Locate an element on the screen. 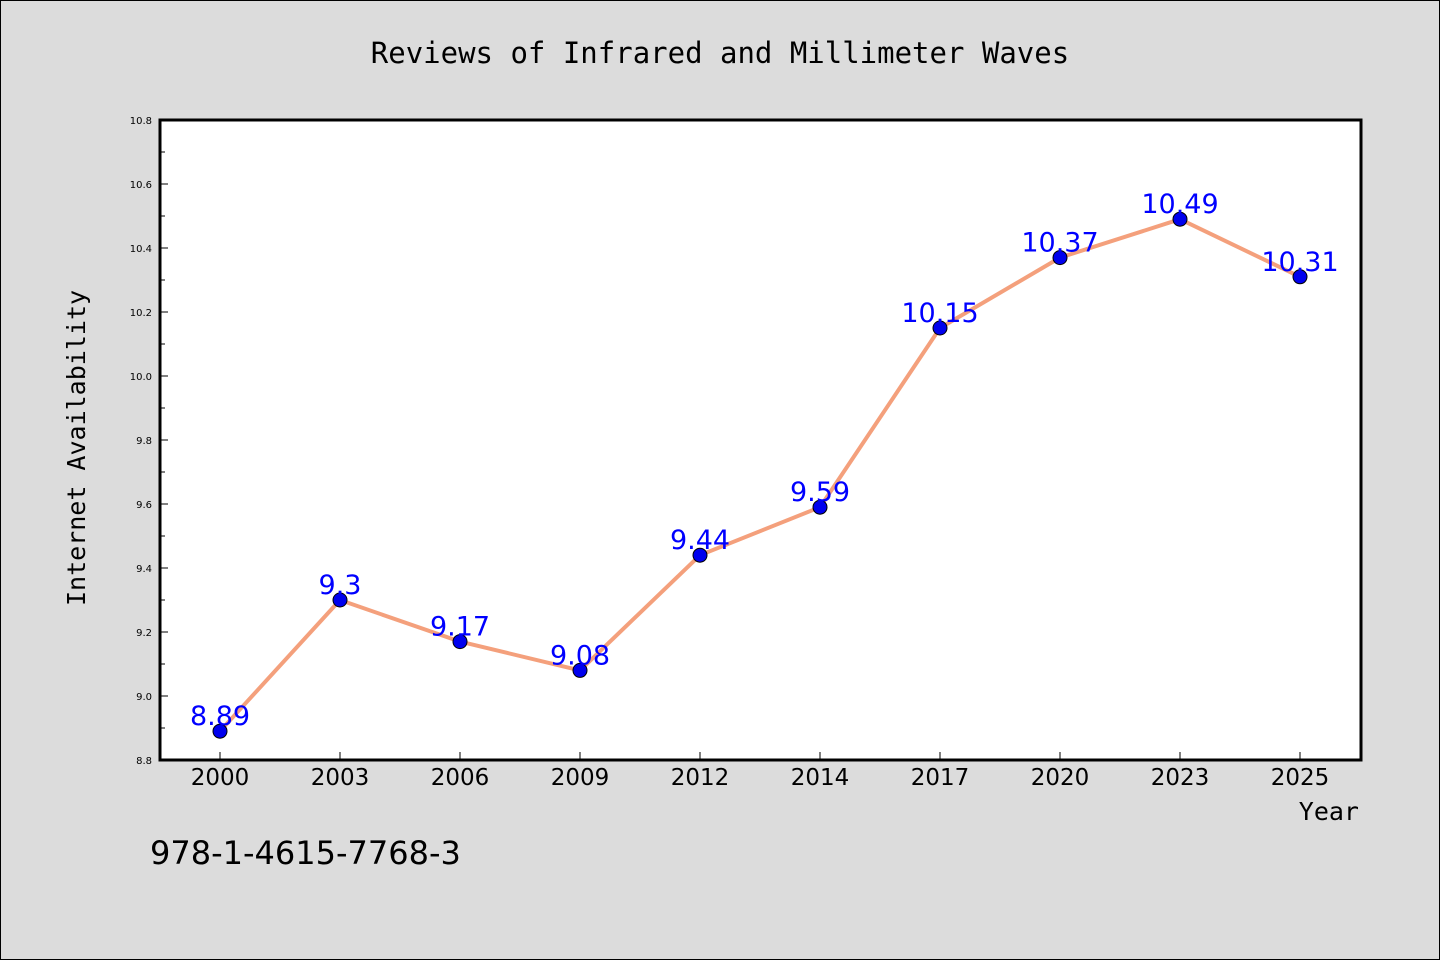 The width and height of the screenshot is (1440, 960). y-tick-label: 10.8 is located at coordinates (141, 121).